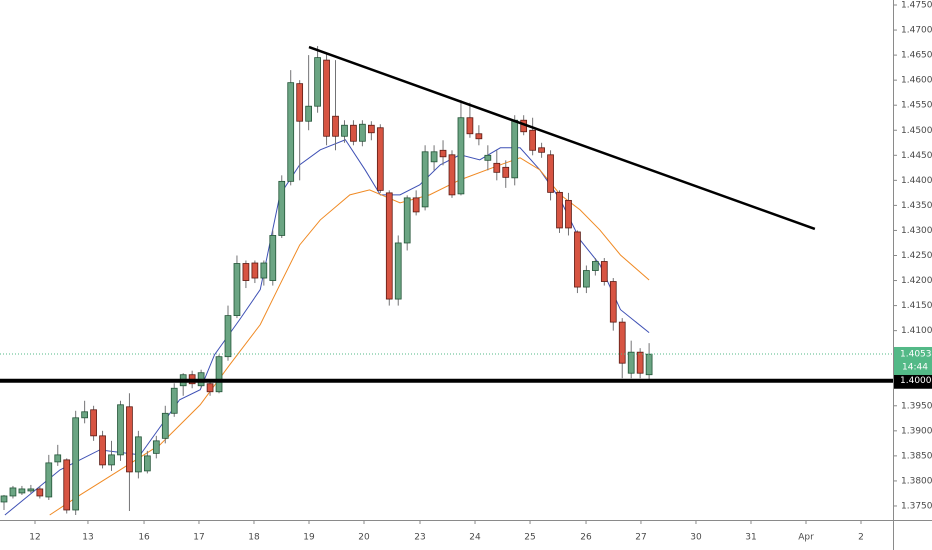 This screenshot has height=550, width=932. I want to click on x-tick-label: 30, so click(696, 538).